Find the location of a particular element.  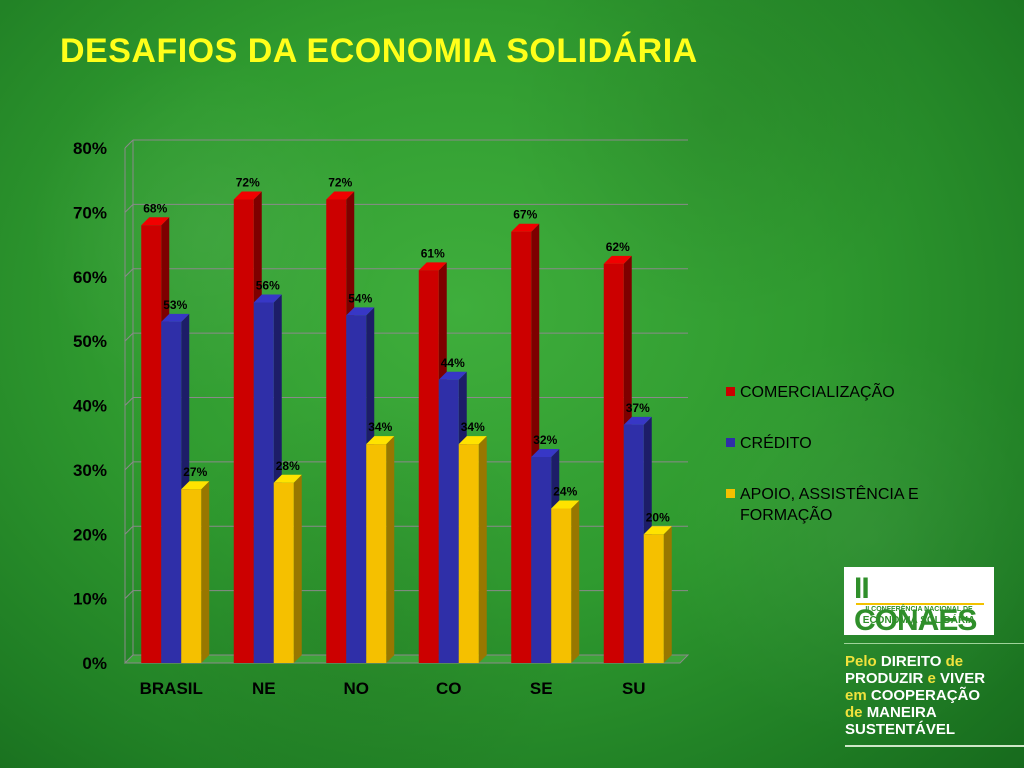

legend-label: APOIO, ASSISTÊNCIA E FORMAÇÃO is located at coordinates (829, 505).